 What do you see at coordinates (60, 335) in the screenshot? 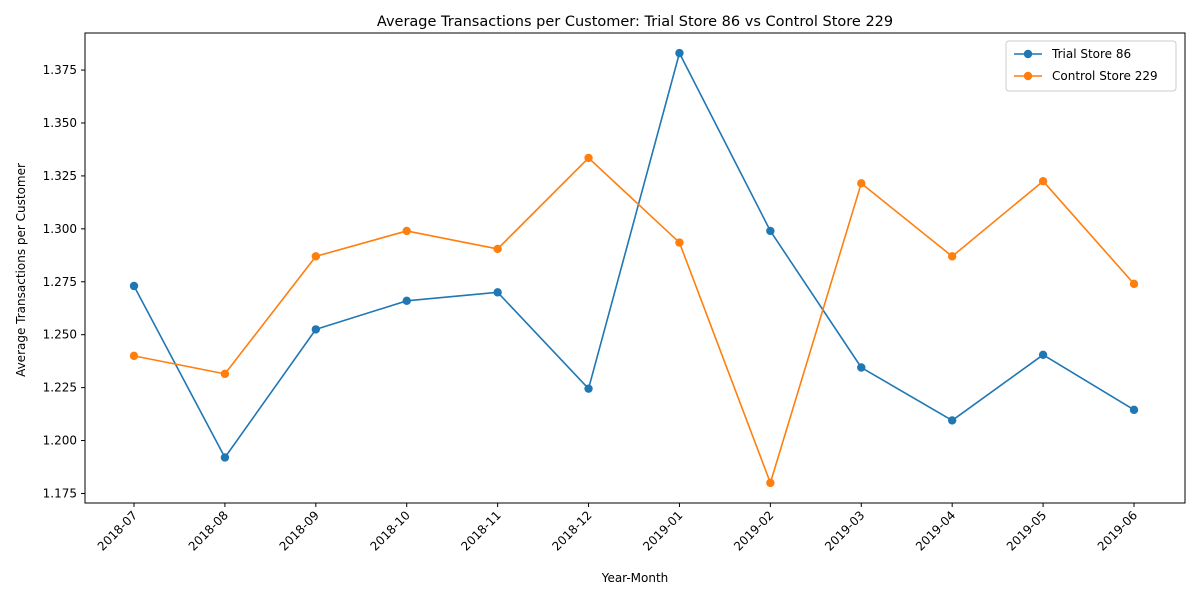
I see `y-tick-label: 1.250` at bounding box center [60, 335].